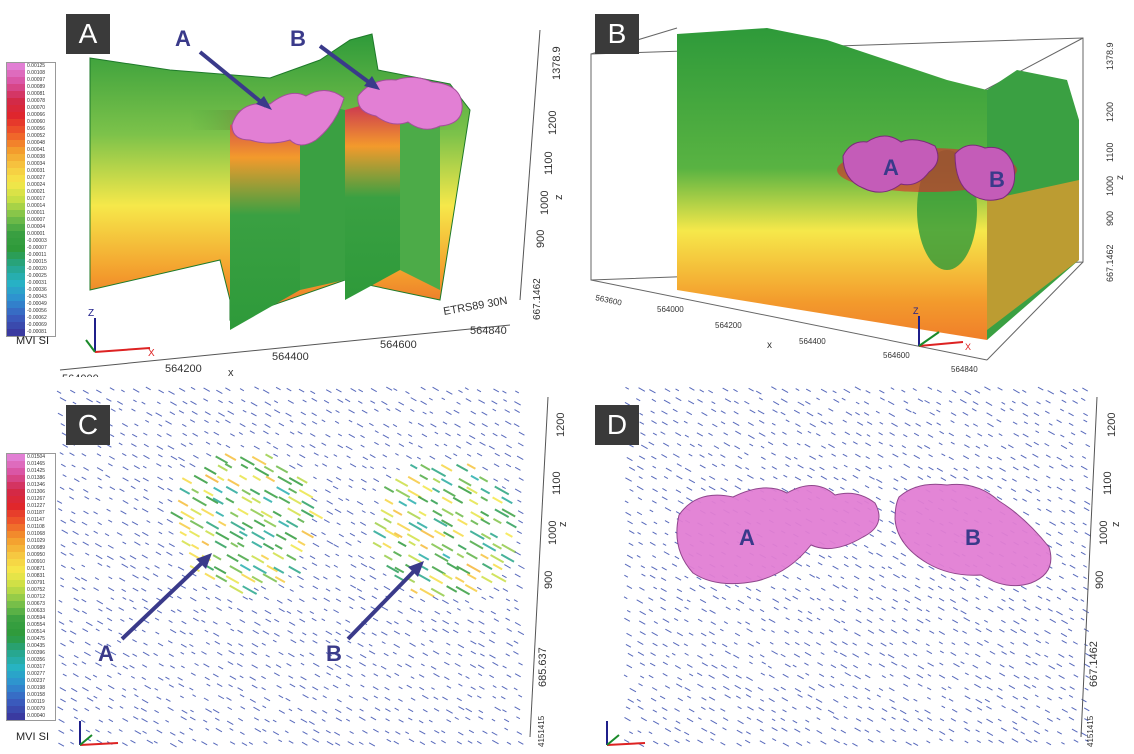 The image size is (1134, 754). What do you see at coordinates (31, 66) in the screenshot?
I see `legend-entry: 0.00125` at bounding box center [31, 66].